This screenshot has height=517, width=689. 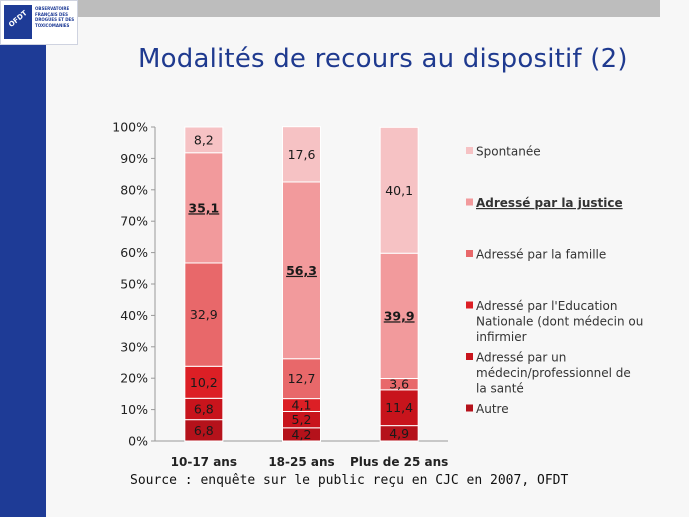 I want to click on legend-label: Autre, so click(x=492, y=409).